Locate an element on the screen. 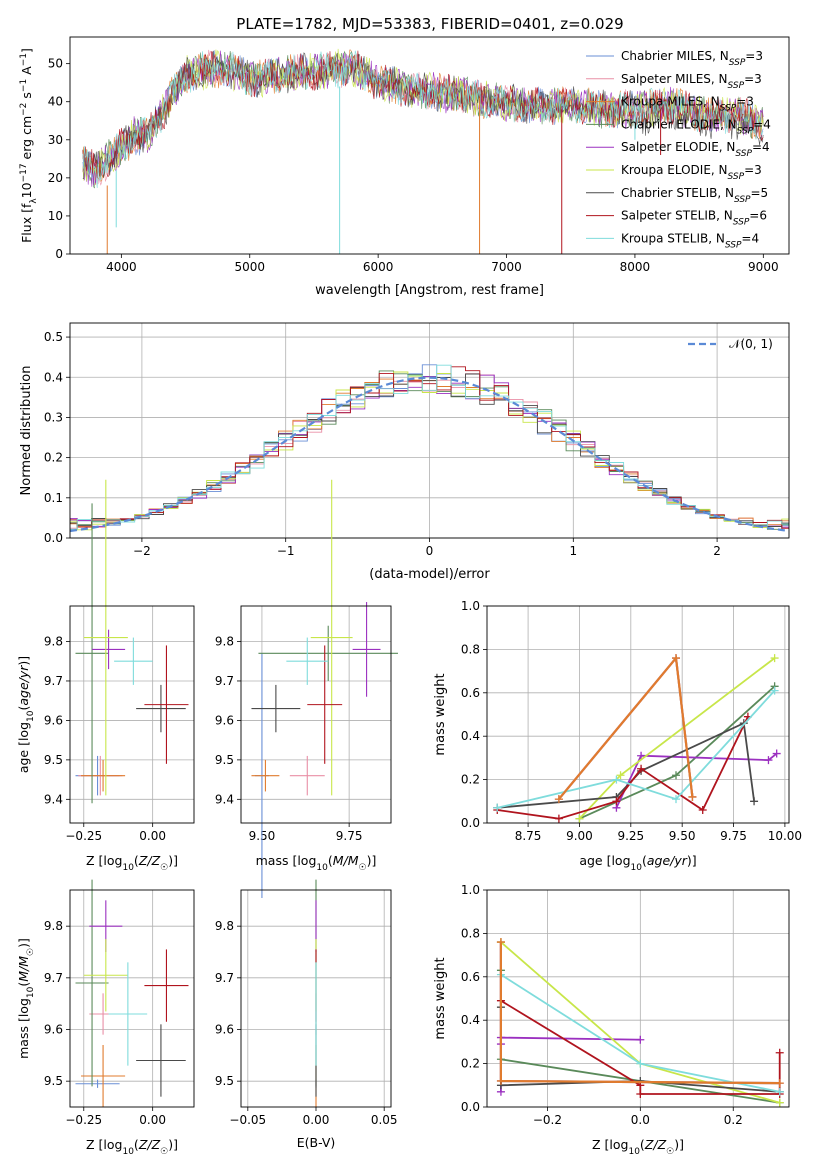 This screenshot has height=1170, width=819. x-tick-label: 7000 is located at coordinates (506, 267).